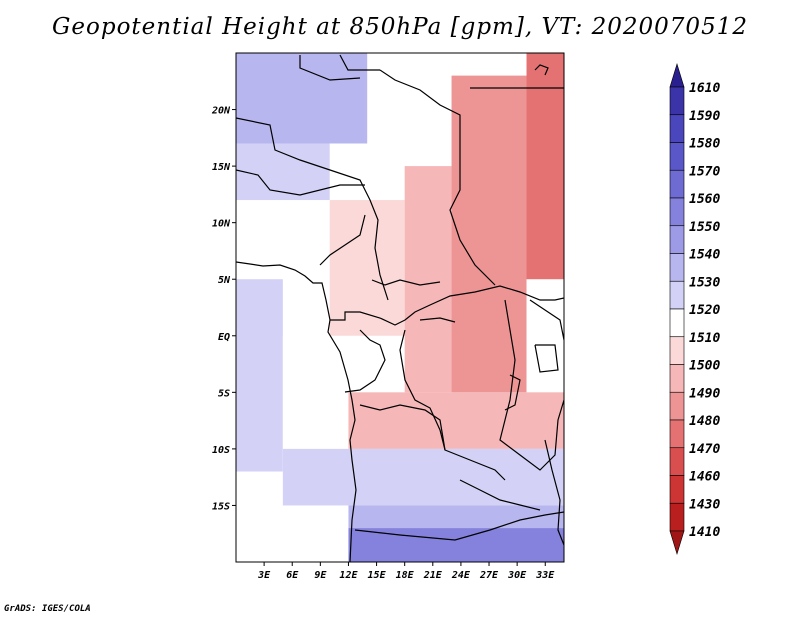 This screenshot has width=800, height=618. I want to click on longitude-axis: 3E 6E 9E 12E 15E 18E 21E 24E 27E 30E 33E, so click(406, 571).